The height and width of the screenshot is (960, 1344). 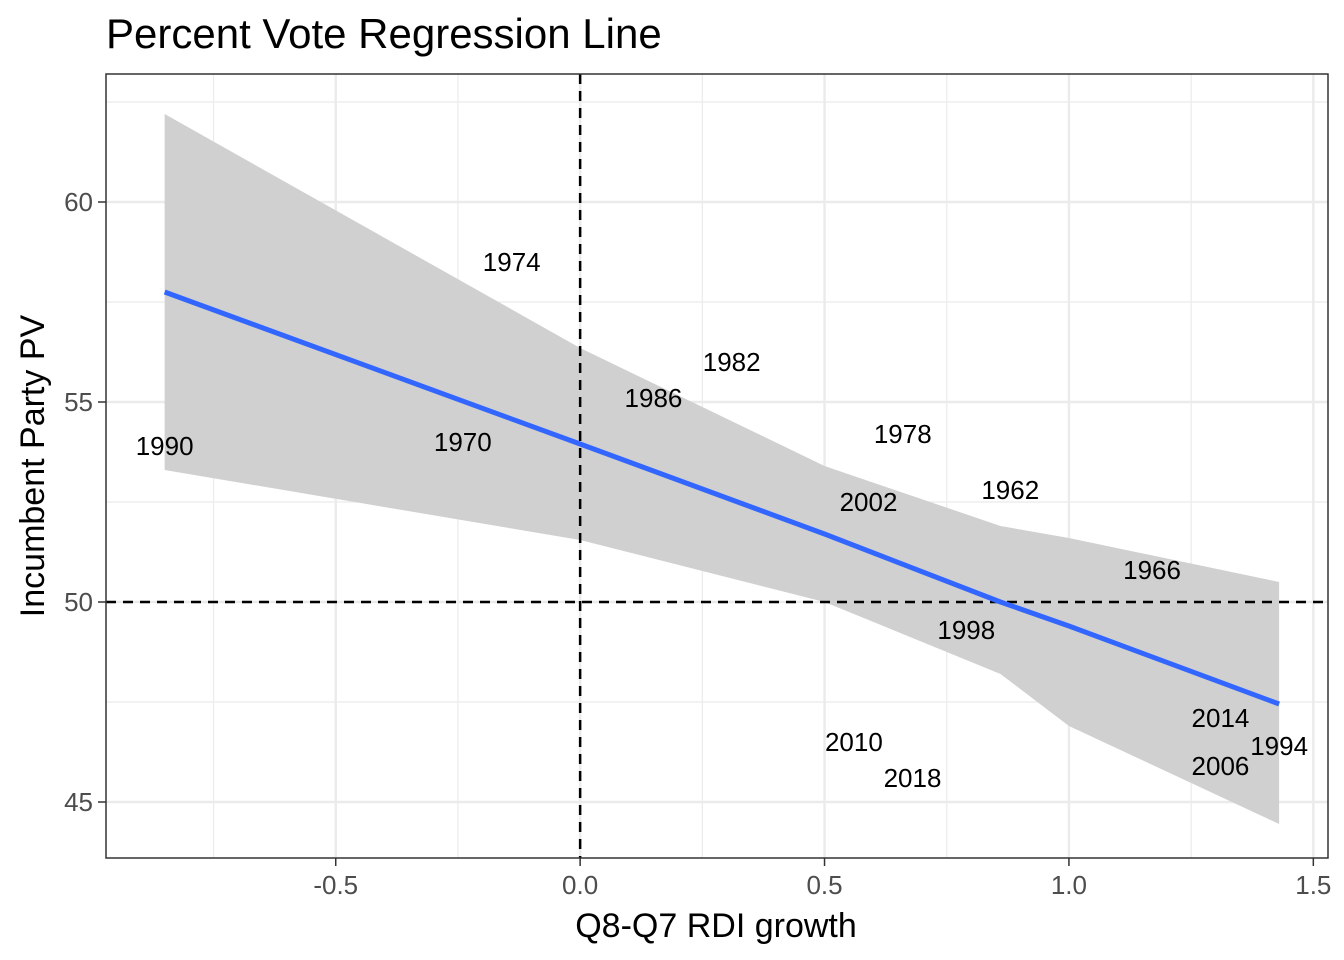 I want to click on y-axis: 45 50 55 60, so click(x=85, y=502).